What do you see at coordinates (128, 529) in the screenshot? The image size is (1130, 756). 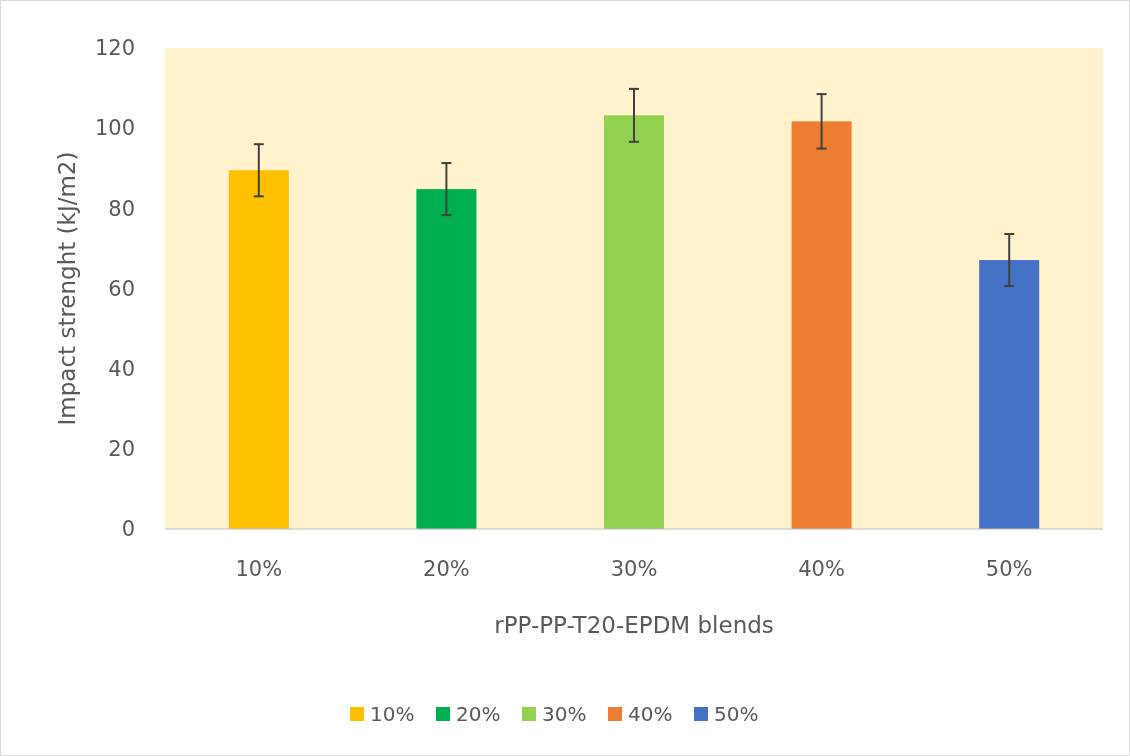 I see `y-tick-label: 0` at bounding box center [128, 529].